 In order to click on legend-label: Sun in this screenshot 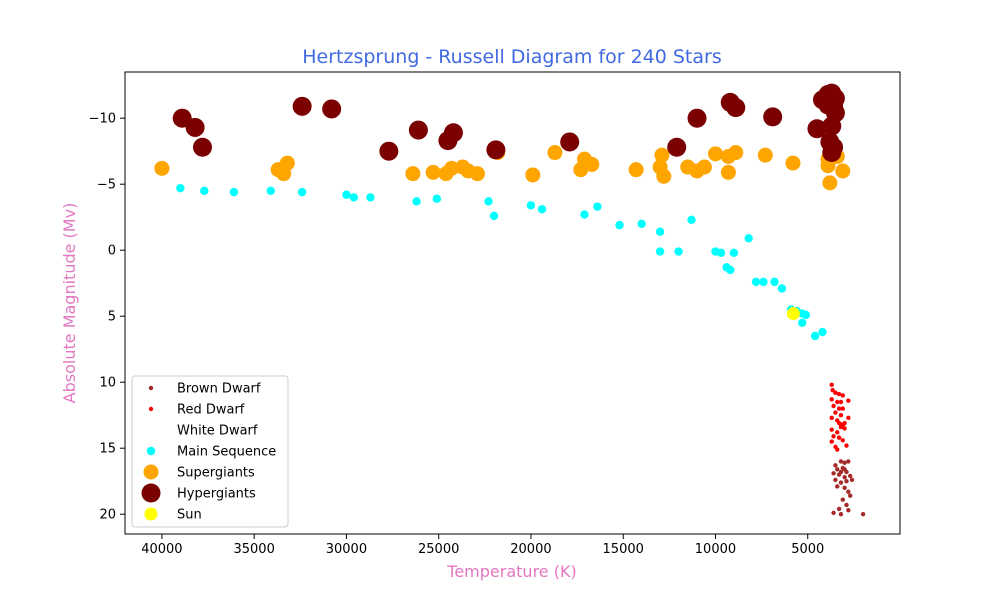, I will do `click(189, 515)`.